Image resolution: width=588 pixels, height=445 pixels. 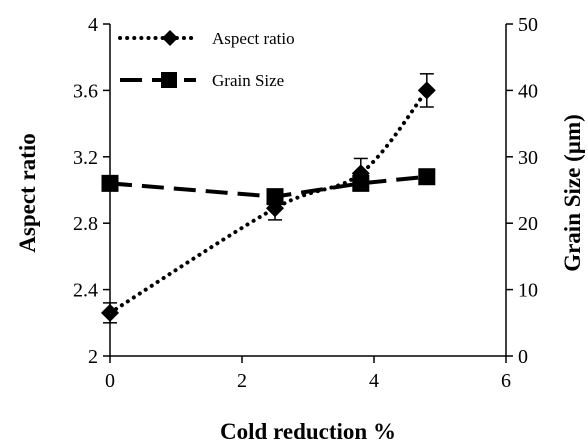 What do you see at coordinates (572, 193) in the screenshot?
I see `y-right-axis-title: Grain Size (µm)` at bounding box center [572, 193].